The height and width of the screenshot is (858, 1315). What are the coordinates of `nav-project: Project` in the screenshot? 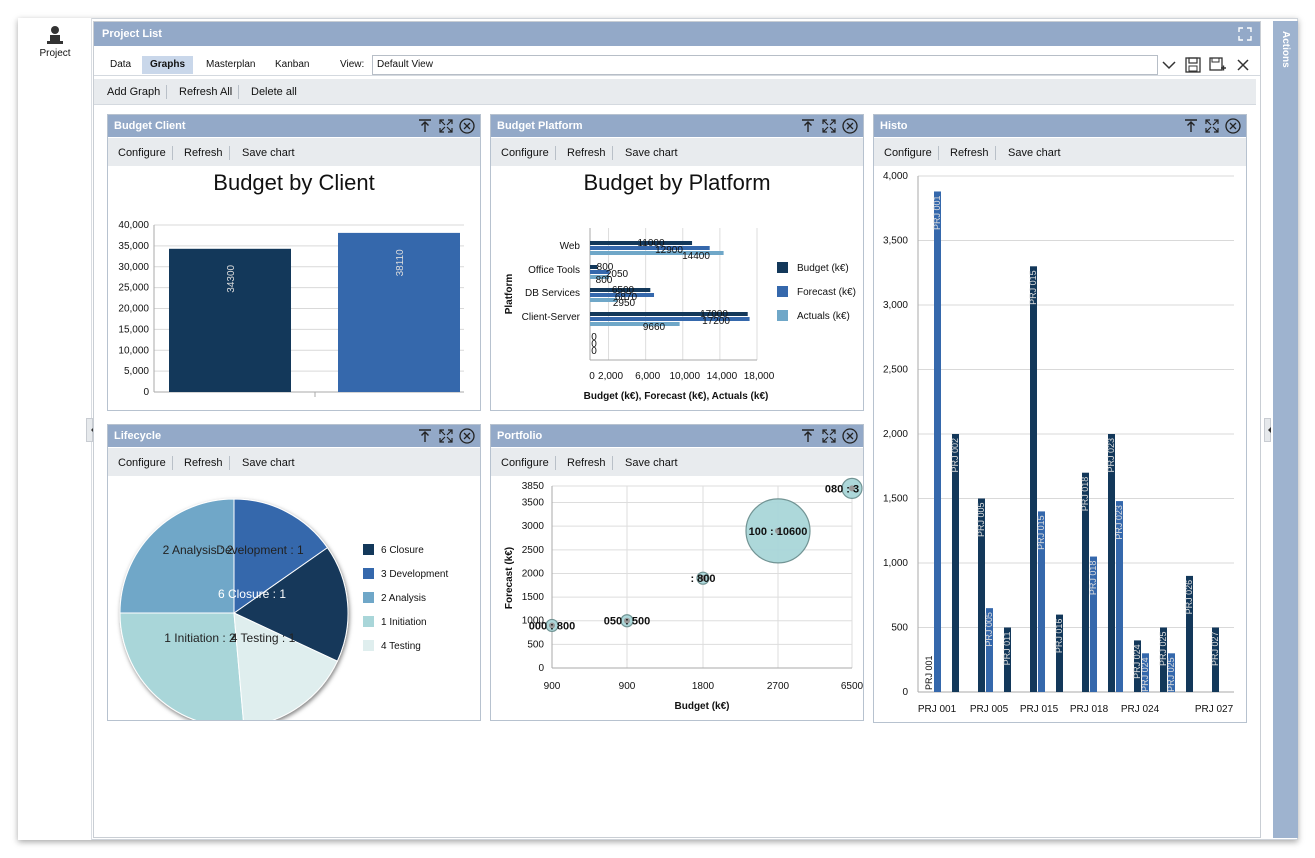 It's located at (55, 41).